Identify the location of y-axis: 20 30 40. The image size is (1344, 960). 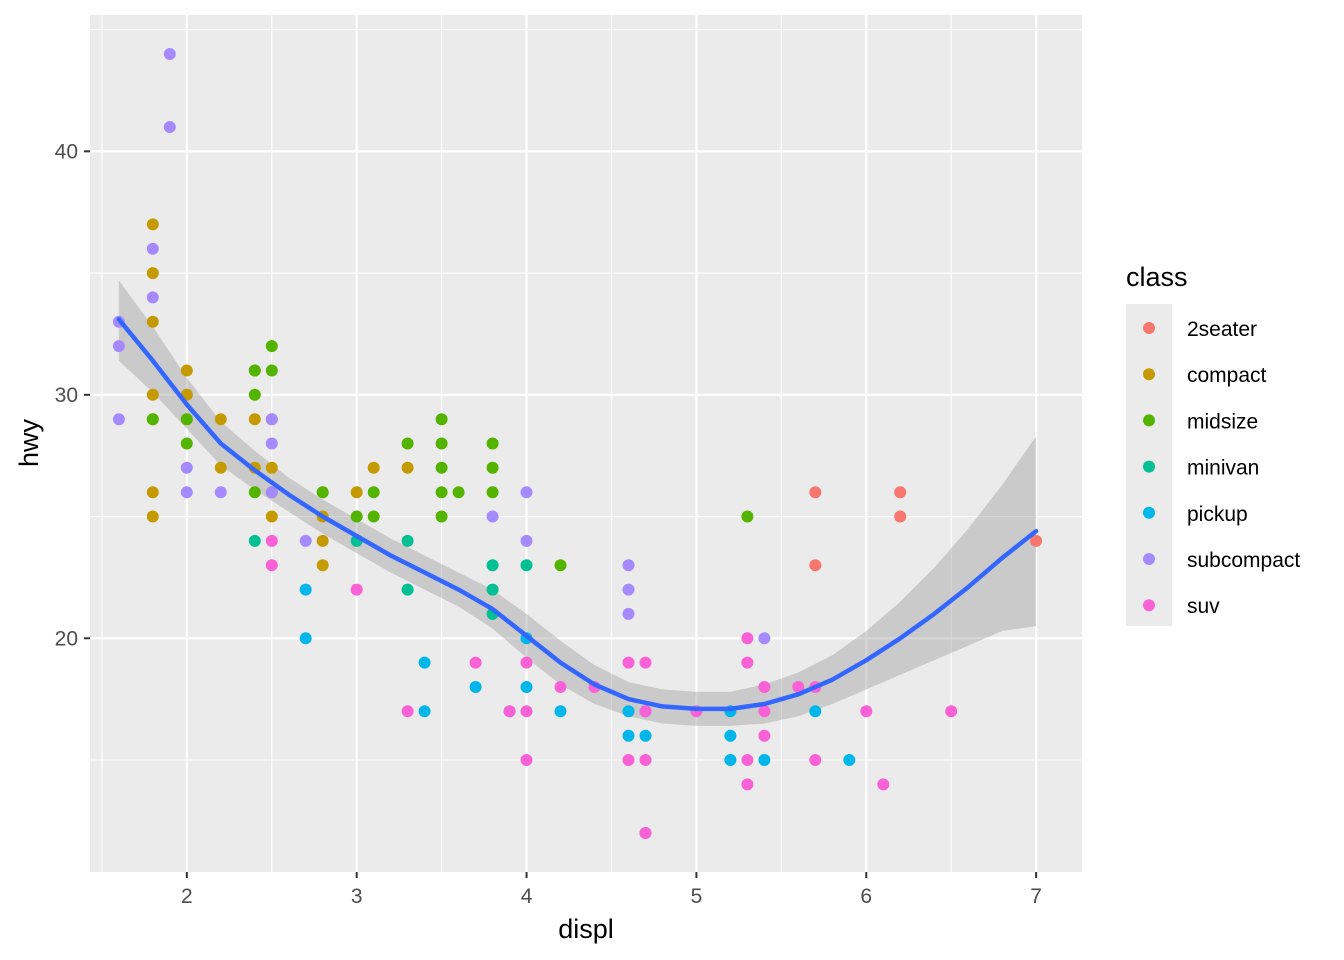
(72, 395).